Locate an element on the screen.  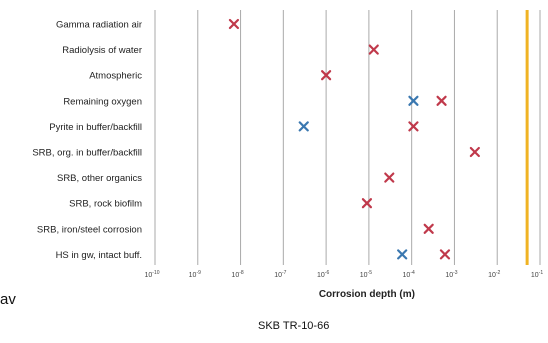
category-label: Atmospheric is located at coordinates (115, 76).